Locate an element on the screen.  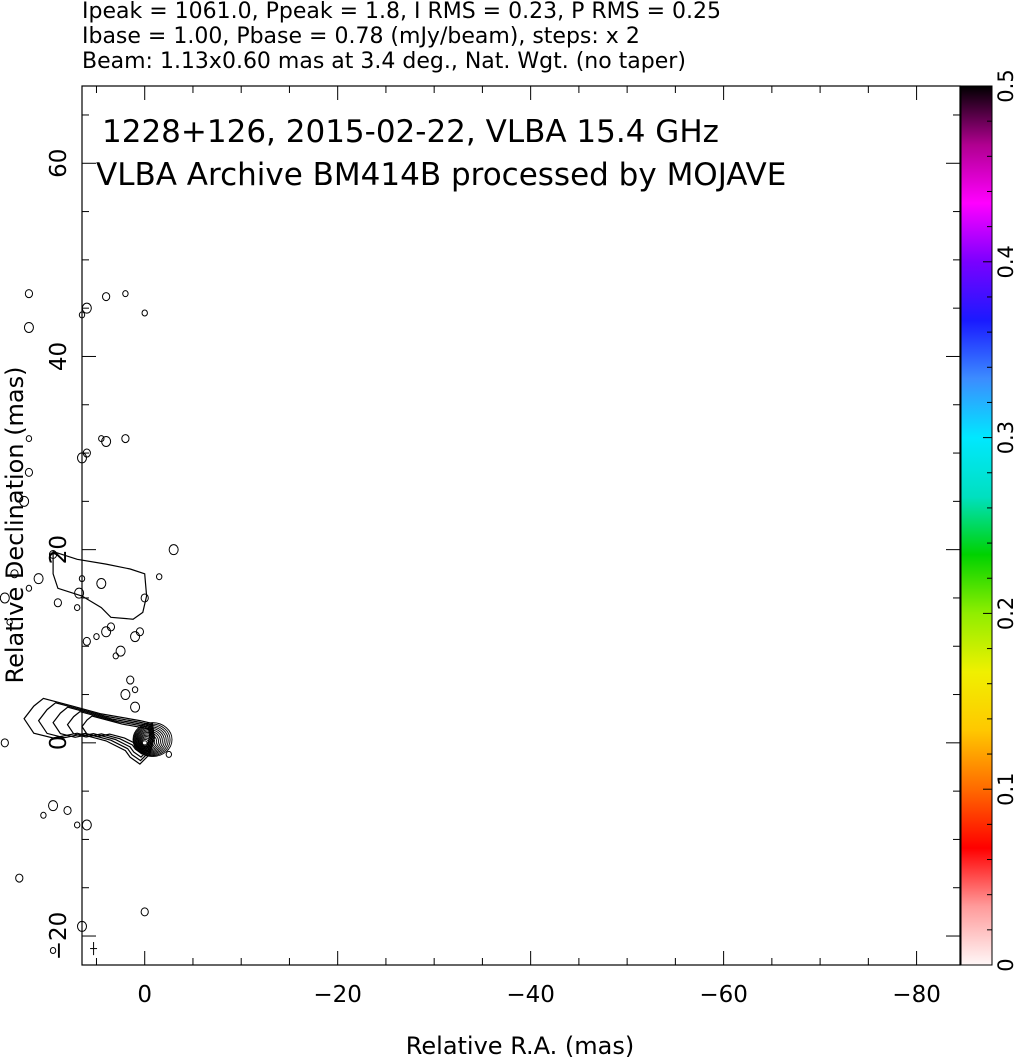
colorbar: 0 0.1 0.2 0.3 0.4 0.5 is located at coordinates (989, 520).